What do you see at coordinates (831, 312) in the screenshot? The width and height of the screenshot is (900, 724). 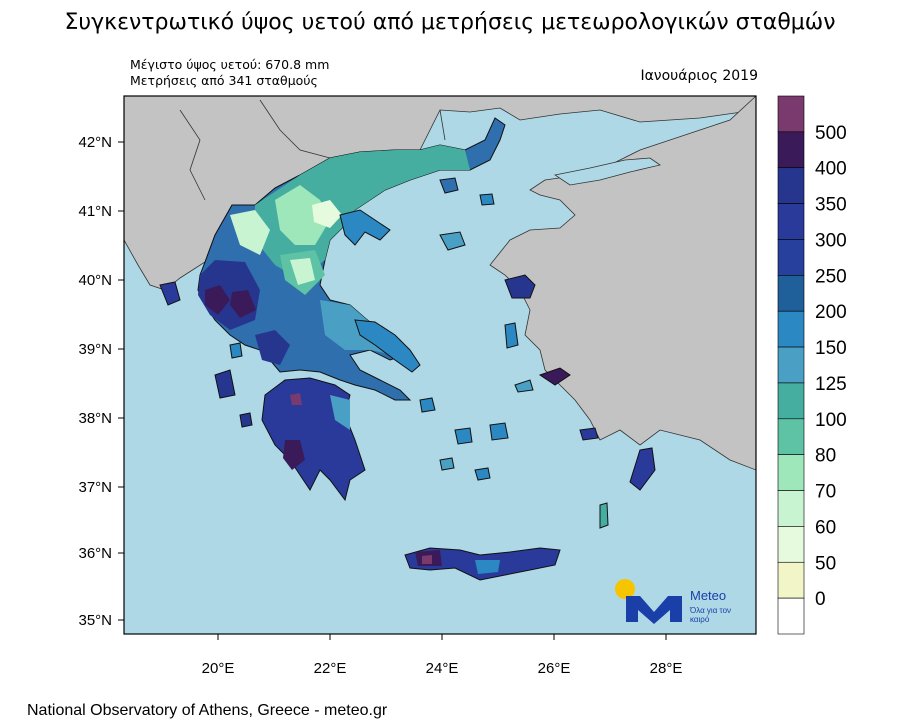 I see `colorbar-label: 200` at bounding box center [831, 312].